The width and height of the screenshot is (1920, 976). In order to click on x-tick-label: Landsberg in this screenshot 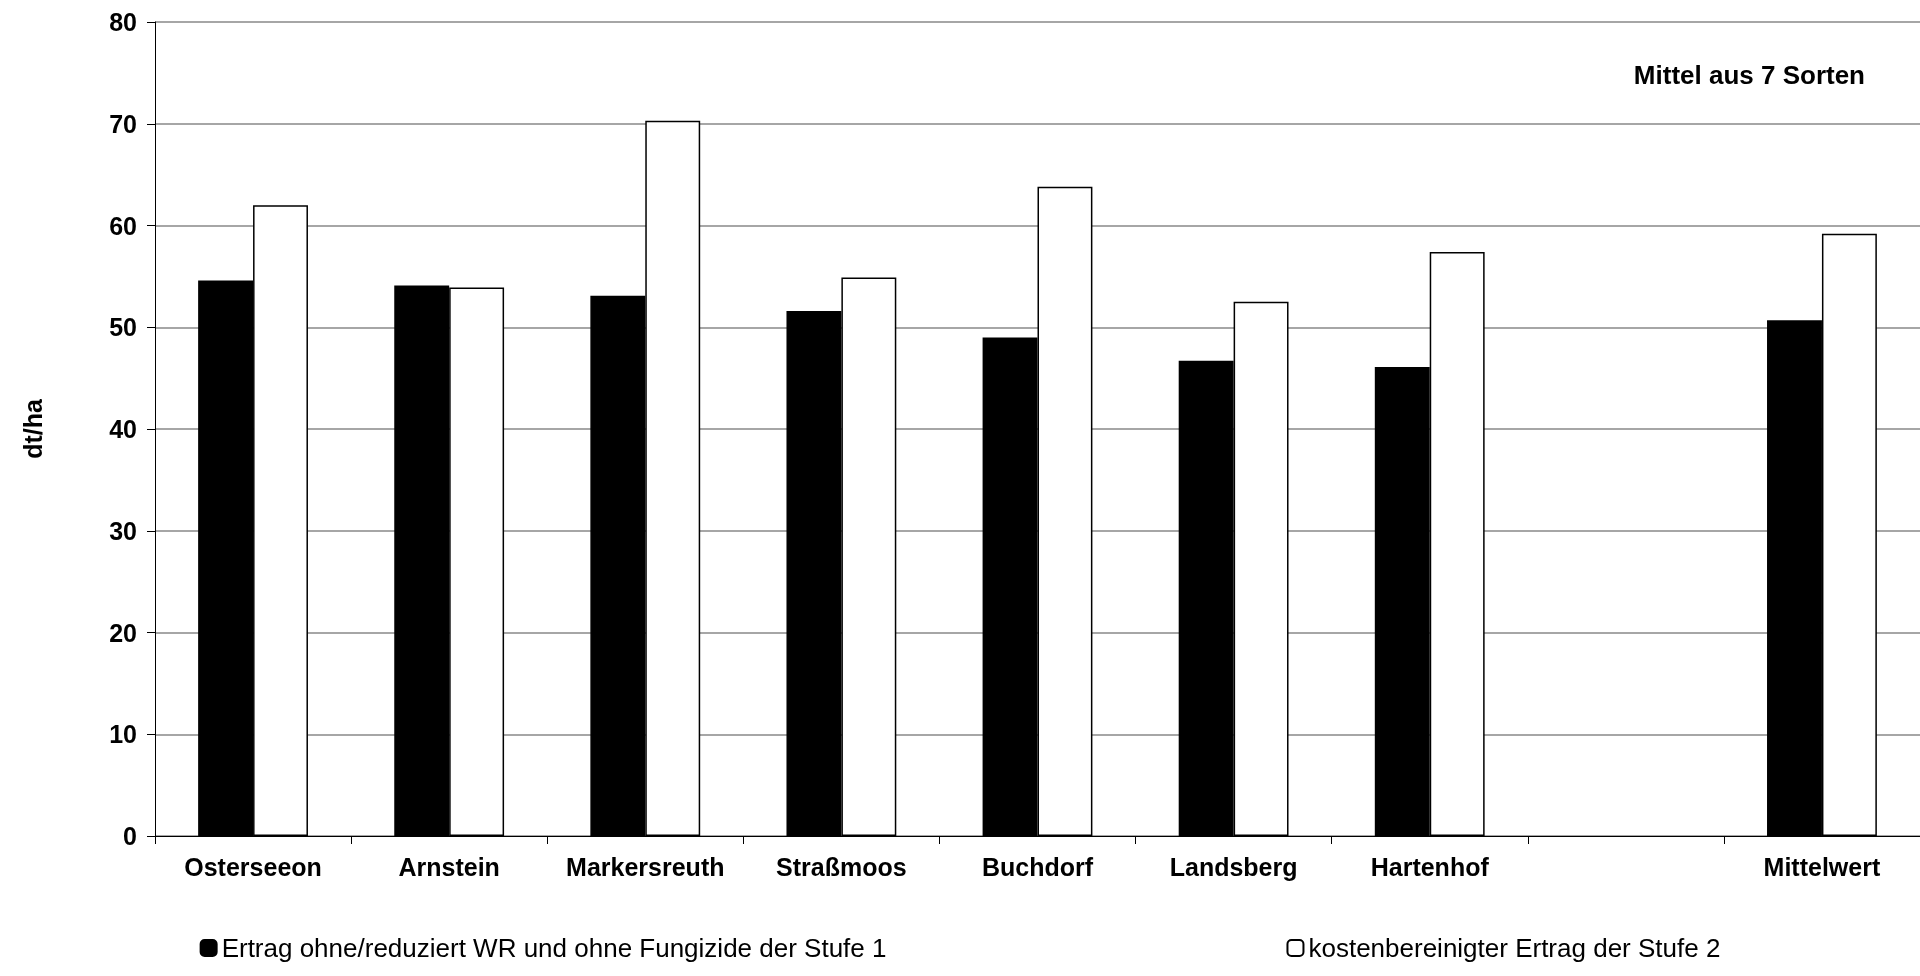, I will do `click(1233, 866)`.